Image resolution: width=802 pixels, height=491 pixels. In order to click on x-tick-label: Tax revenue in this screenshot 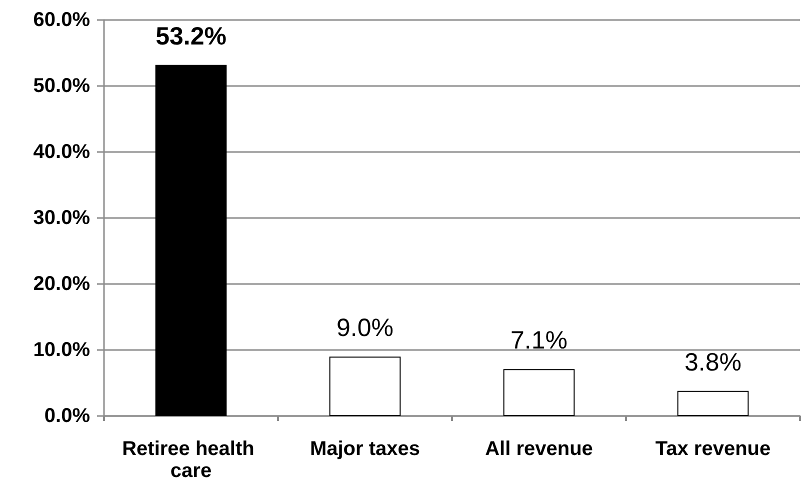, I will do `click(713, 449)`.